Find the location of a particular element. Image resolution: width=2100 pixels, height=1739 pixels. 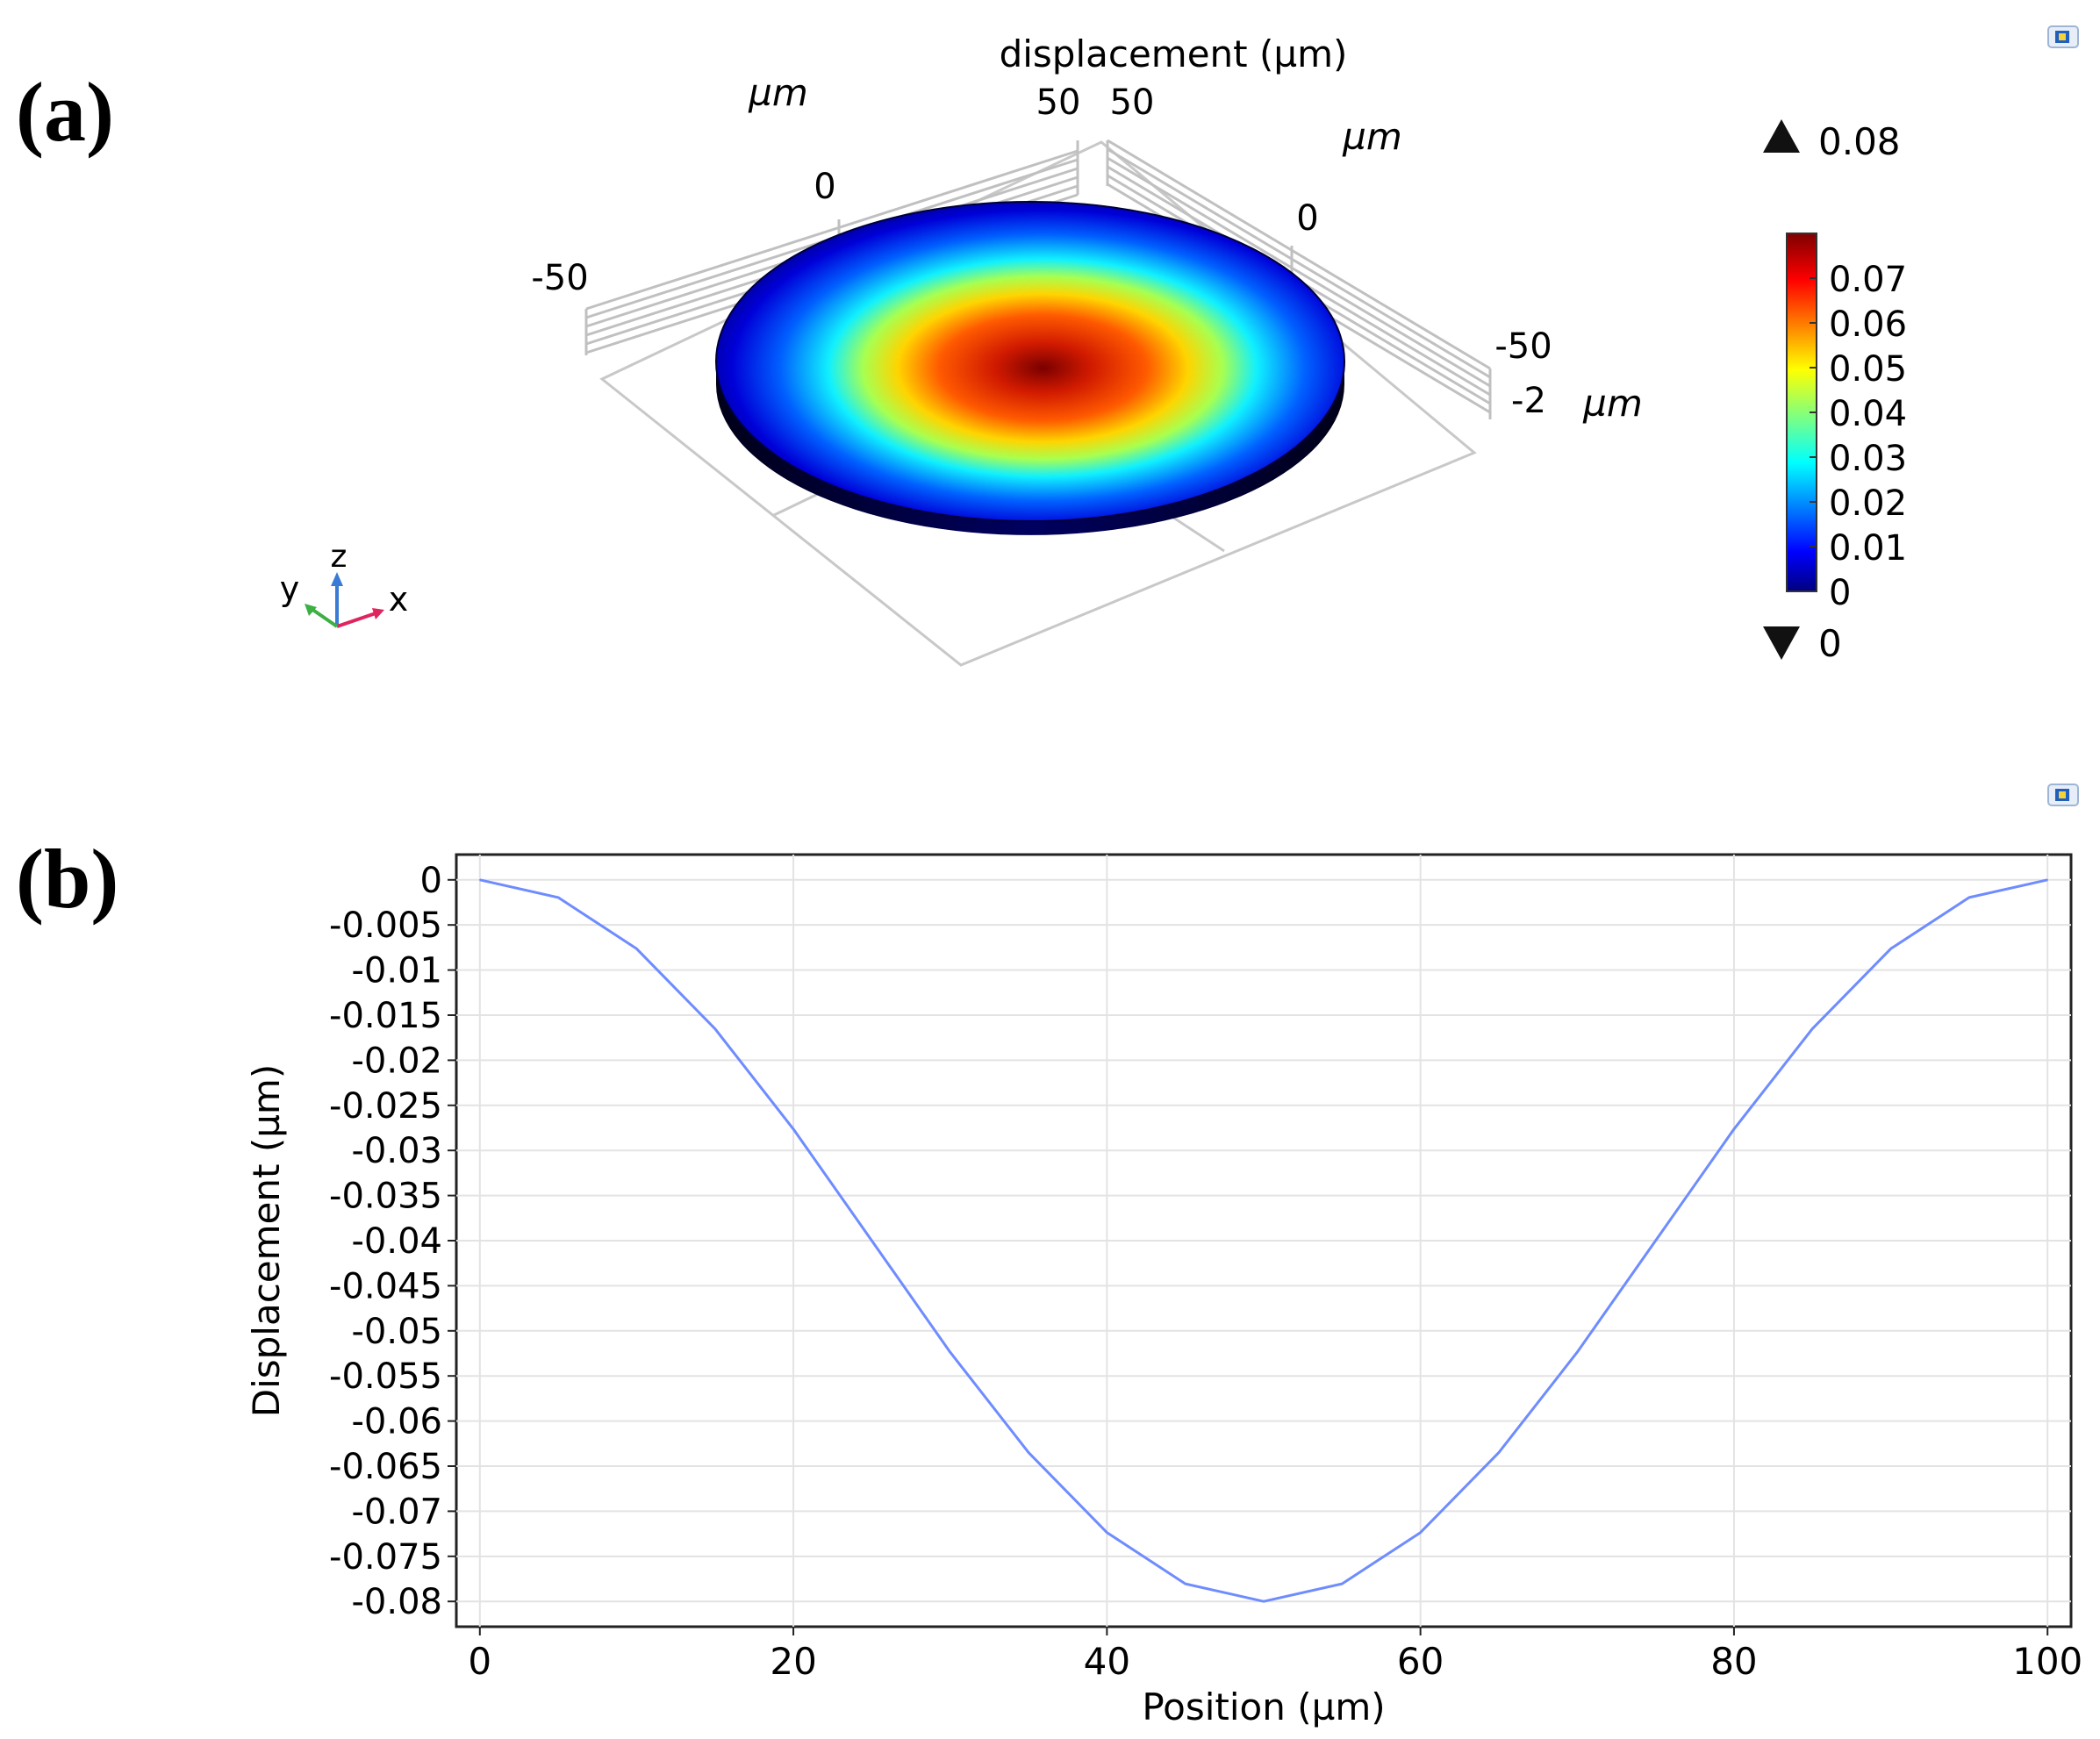

colorbar: 0.08 0.070.060.050.040.030.020.010 0 is located at coordinates (1835, 392).